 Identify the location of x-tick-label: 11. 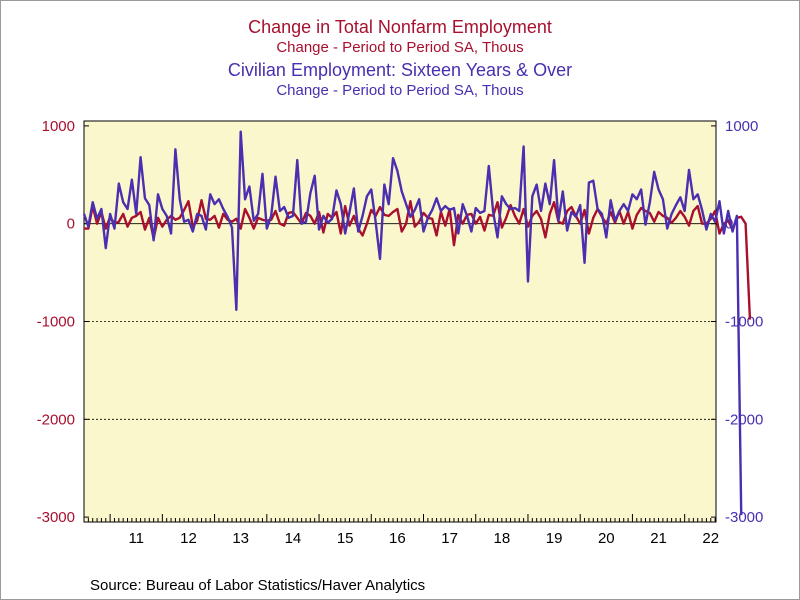
(136, 538).